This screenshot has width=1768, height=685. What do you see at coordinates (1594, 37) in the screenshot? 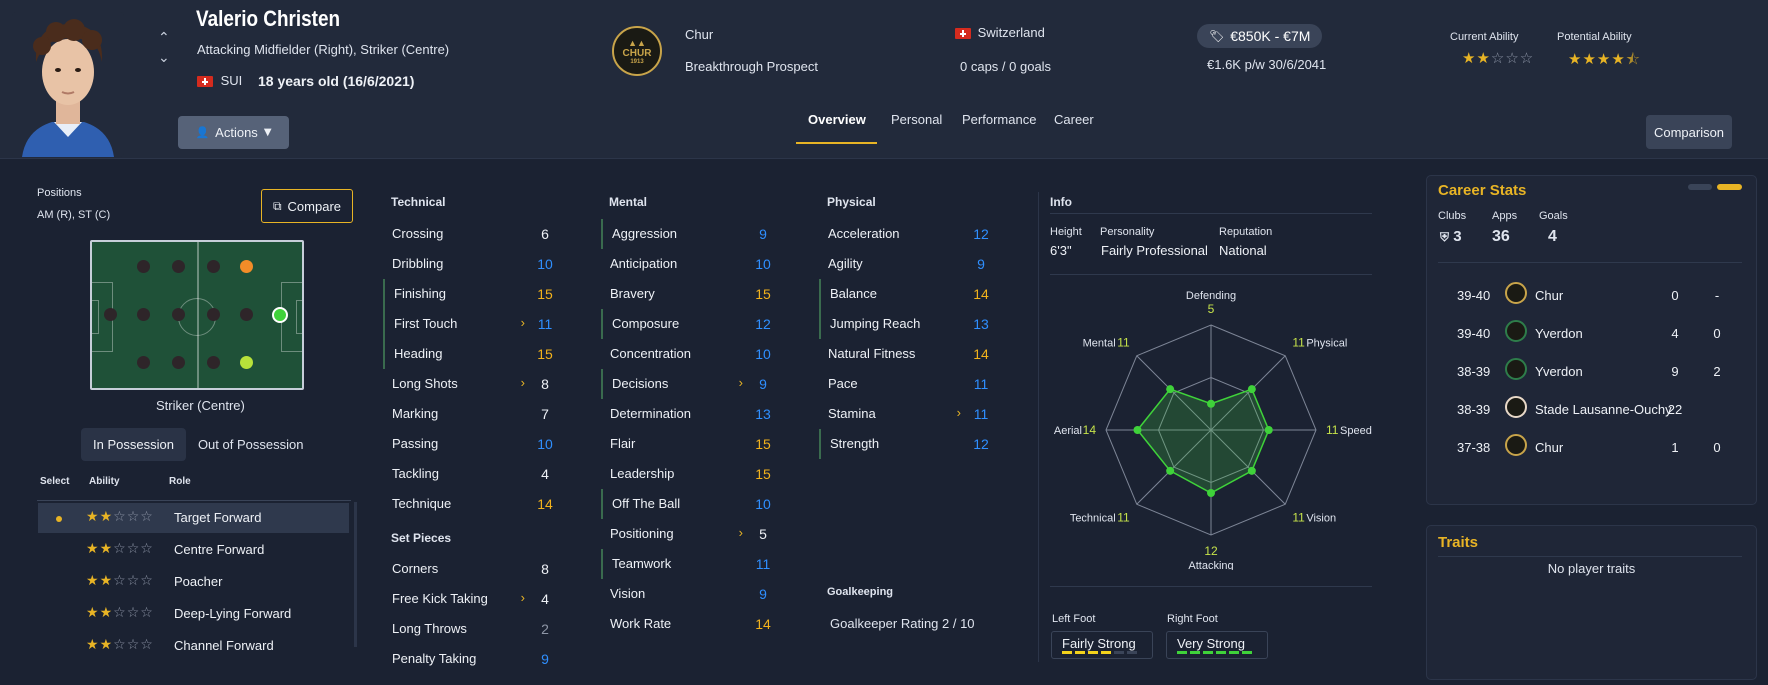
I see `potential-ability-label: Potential Ability` at bounding box center [1594, 37].